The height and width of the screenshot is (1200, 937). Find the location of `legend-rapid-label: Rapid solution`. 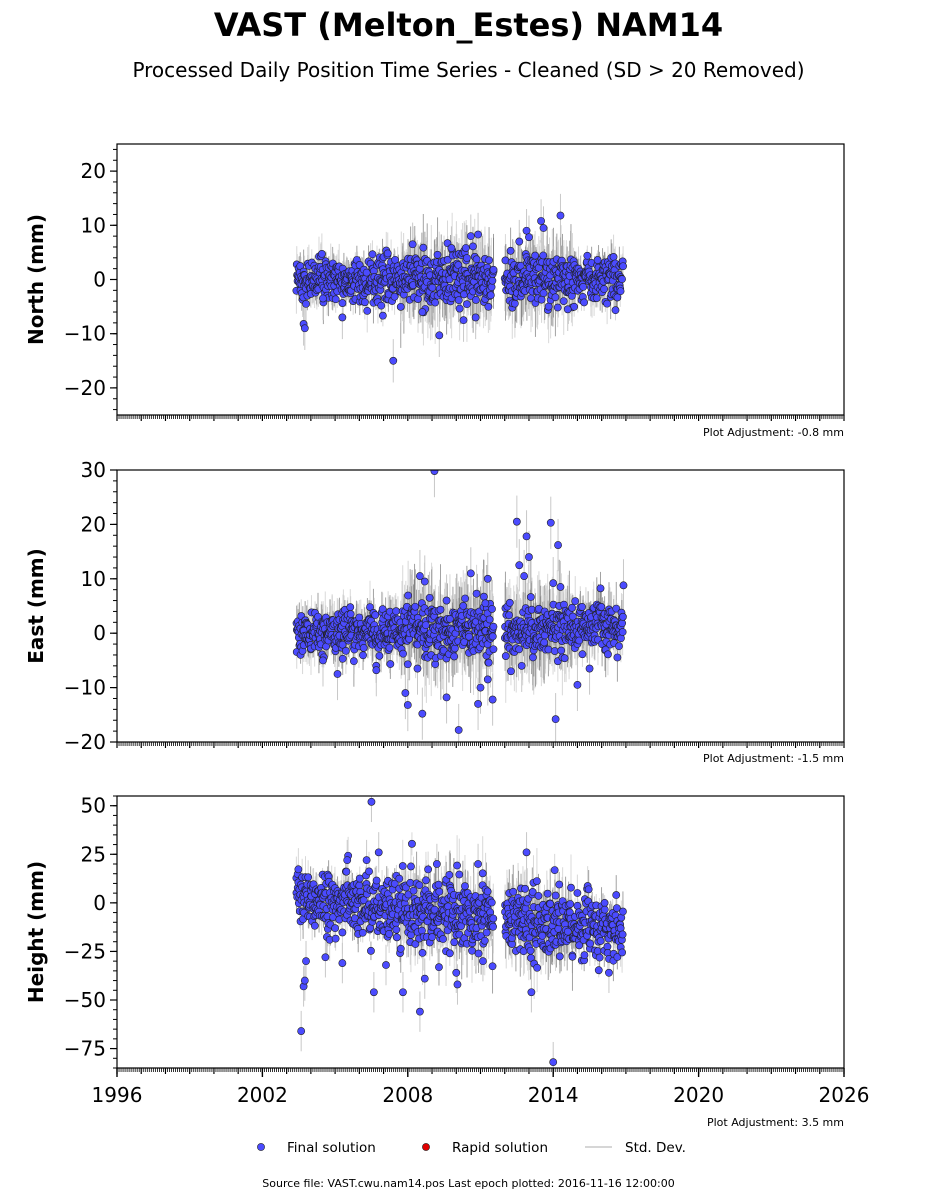

legend-rapid-label: Rapid solution is located at coordinates (500, 1148).